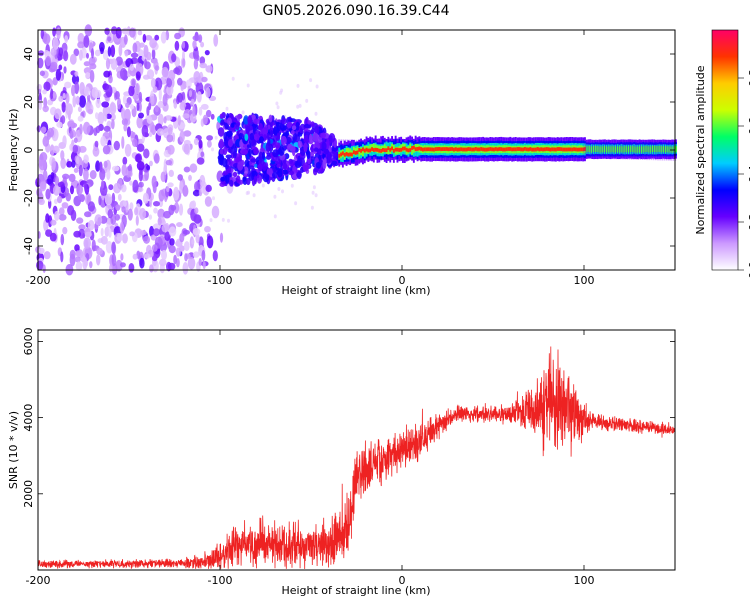  Describe the element at coordinates (700, 149) in the screenshot. I see `colorbar-label: Normalized spectral amplitude` at that location.